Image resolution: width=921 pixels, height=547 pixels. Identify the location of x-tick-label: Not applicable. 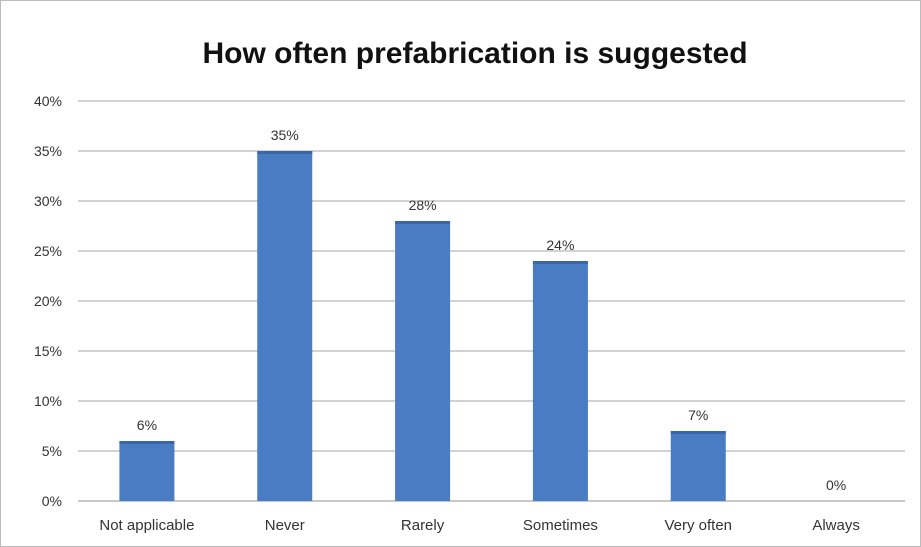
(146, 525).